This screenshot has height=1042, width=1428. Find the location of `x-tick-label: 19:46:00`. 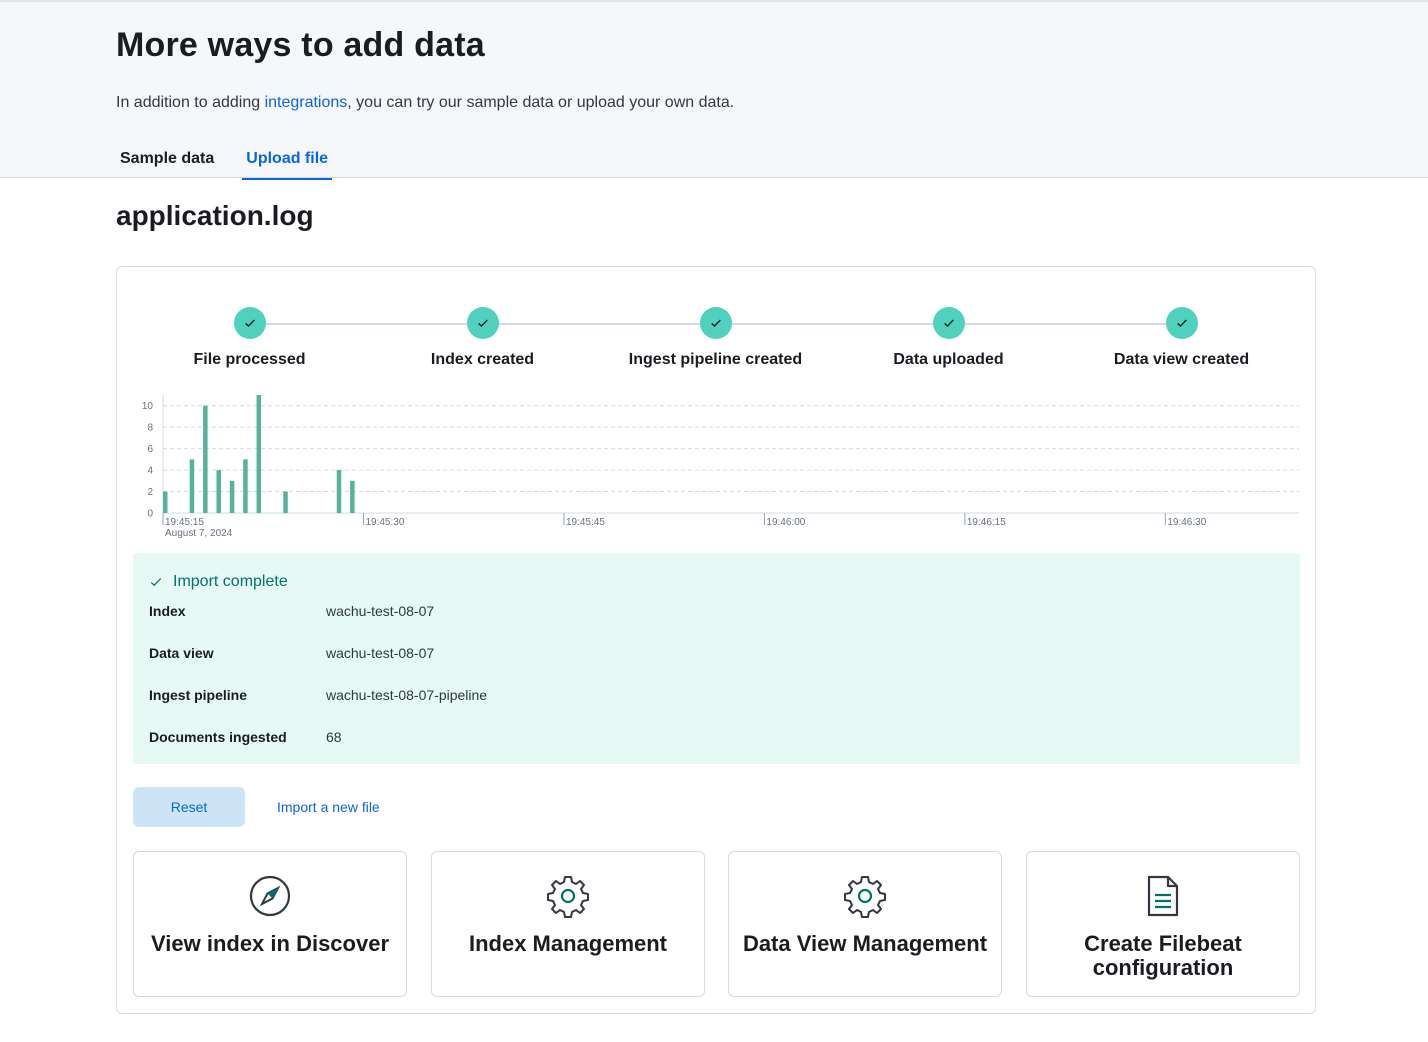

x-tick-label: 19:46:00 is located at coordinates (785, 522).